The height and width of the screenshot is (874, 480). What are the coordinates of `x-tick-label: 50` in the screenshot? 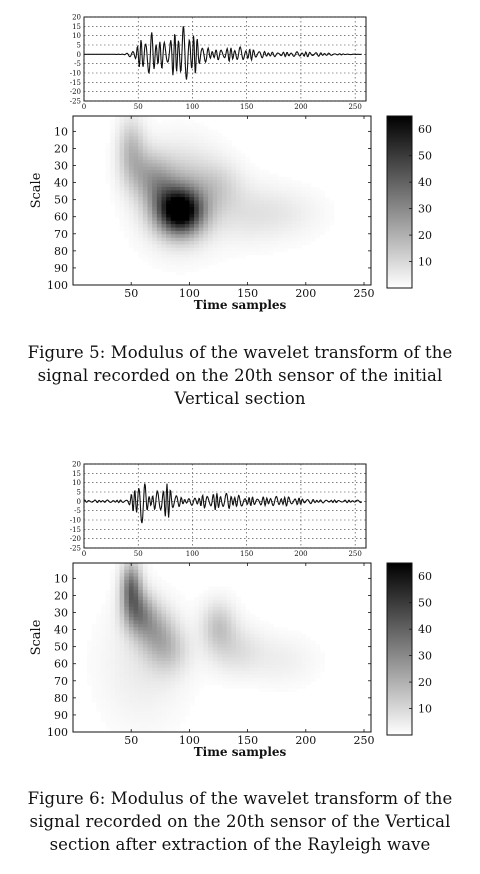 It's located at (131, 293).